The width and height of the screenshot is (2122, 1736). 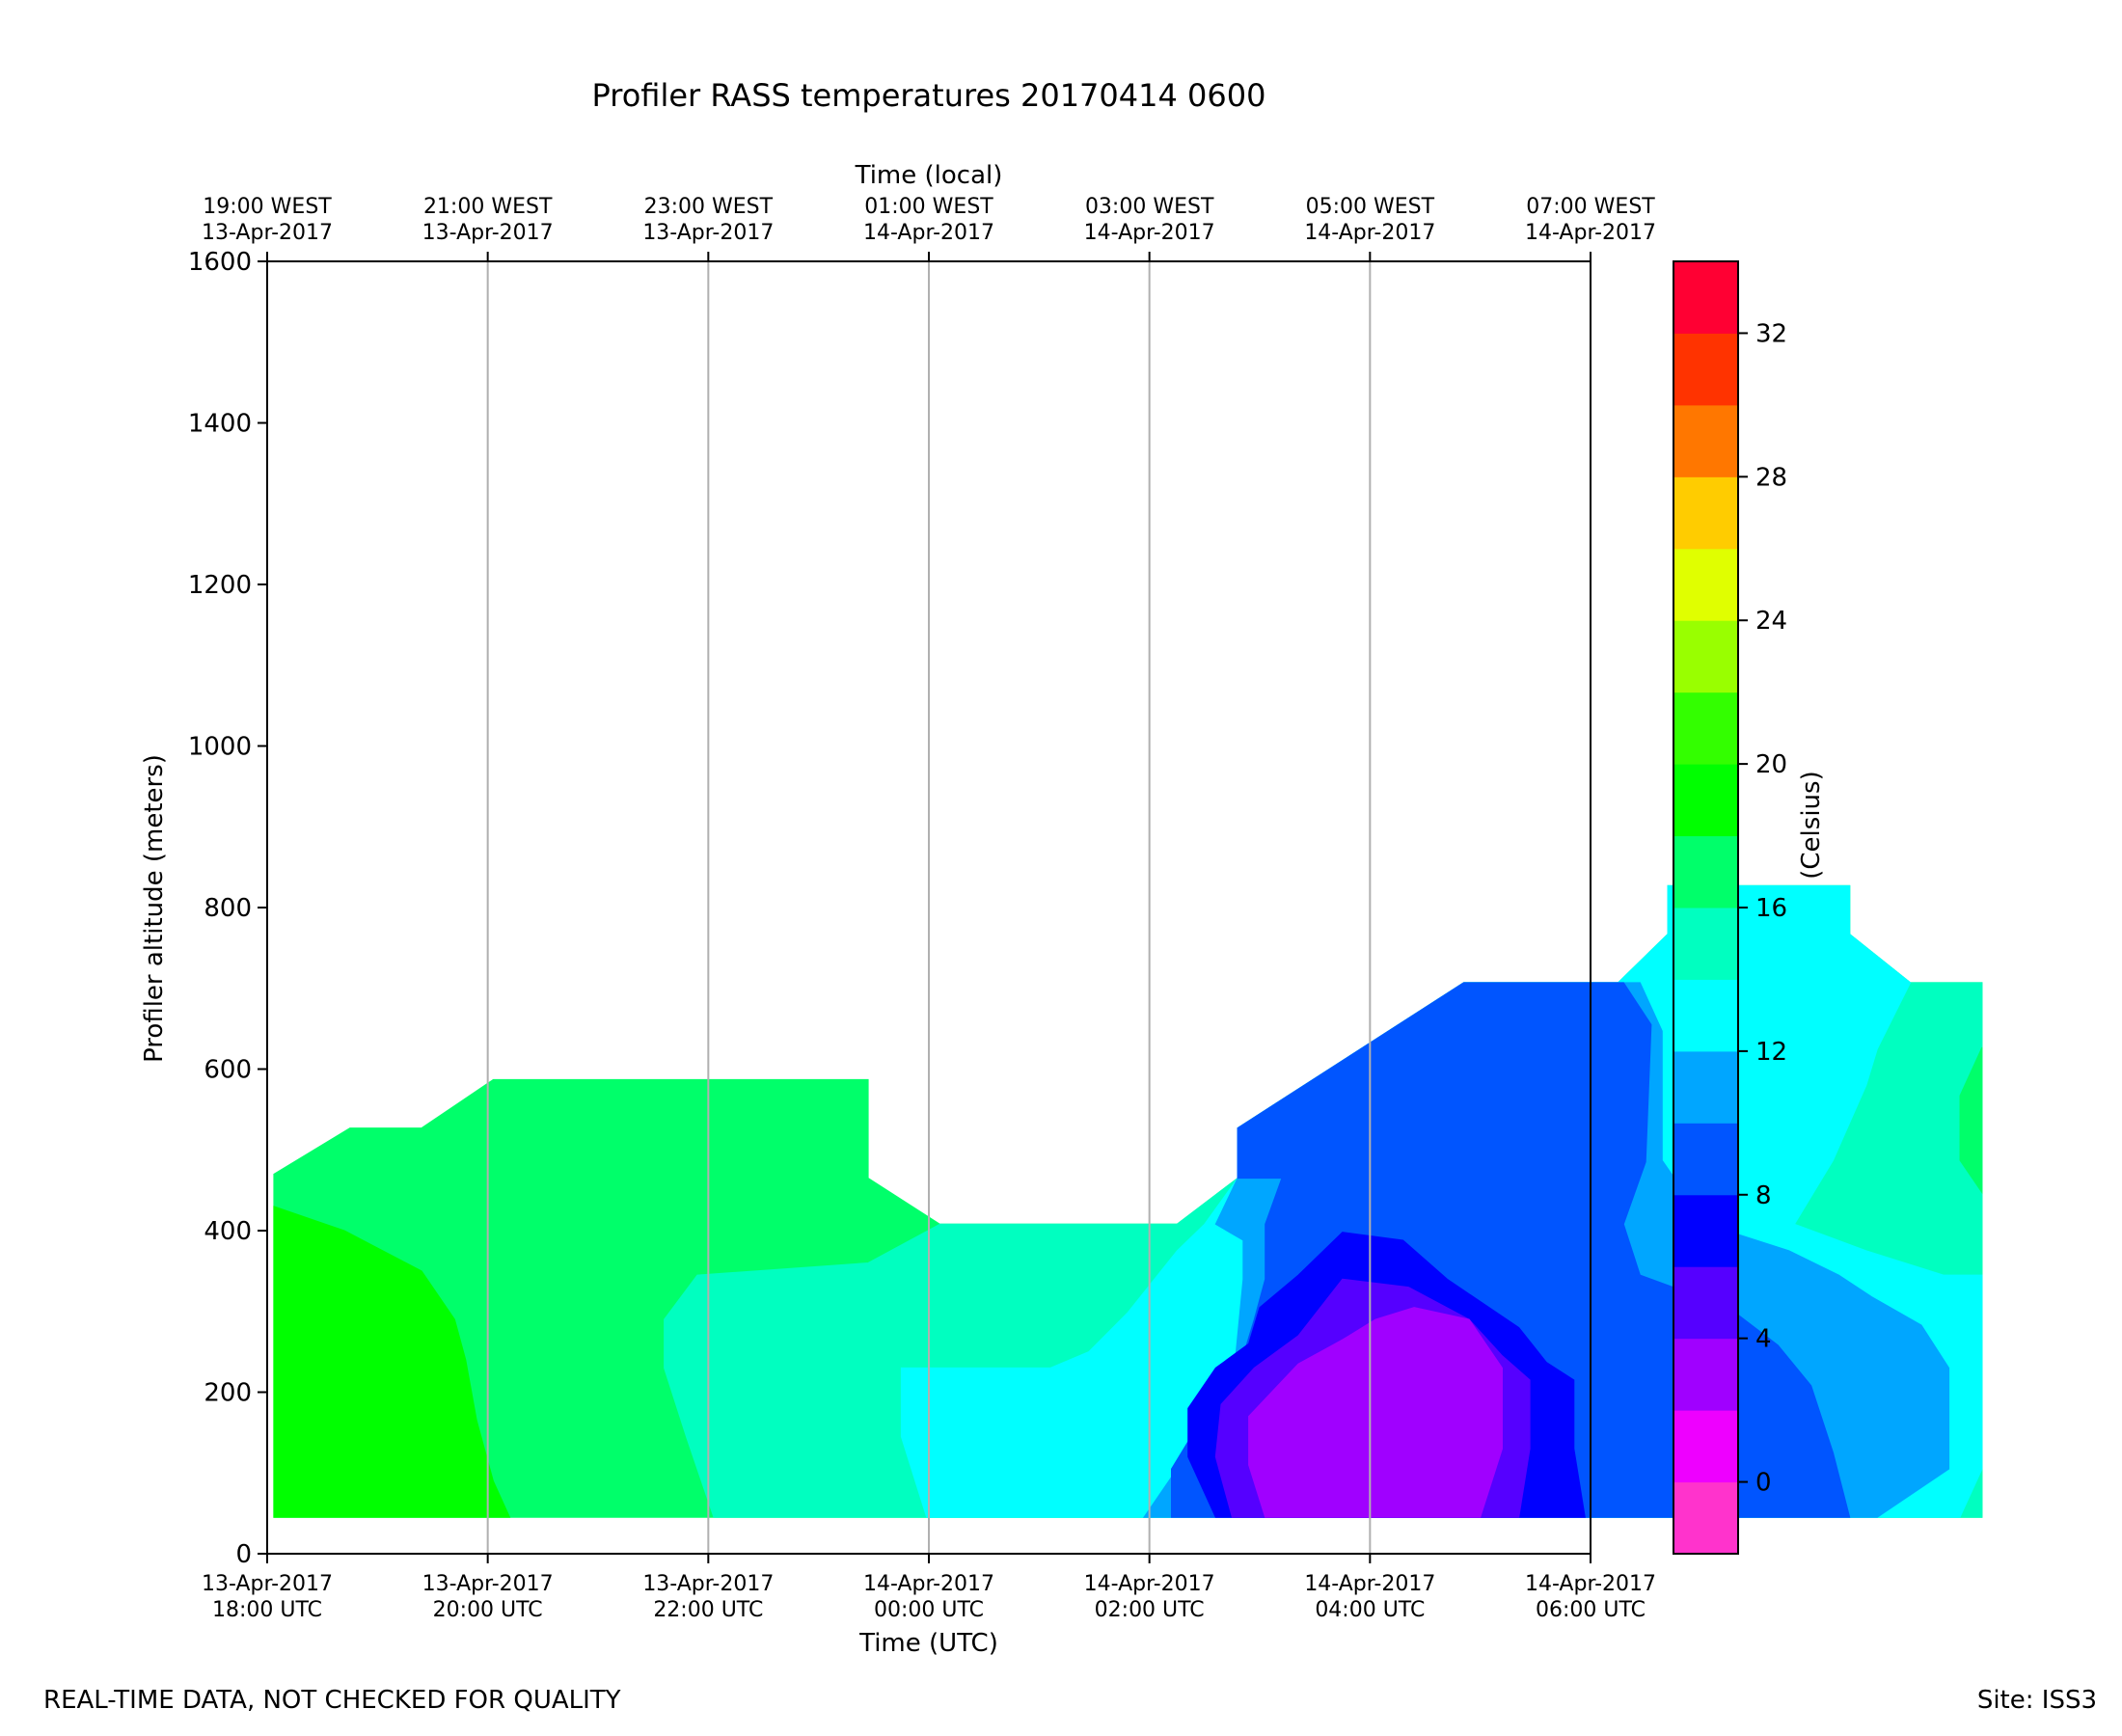 What do you see at coordinates (488, 207) in the screenshot?
I see `x-tick-label-top-time: 21:00 WEST` at bounding box center [488, 207].